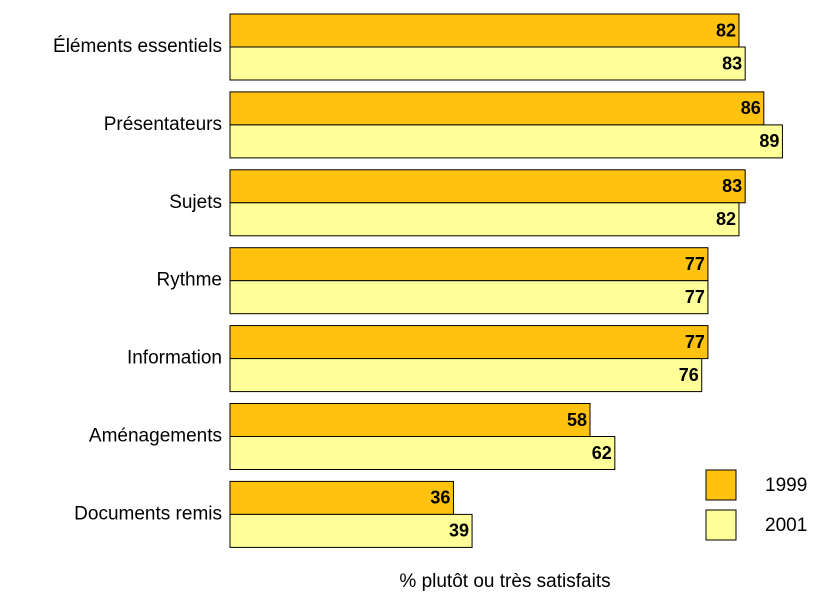 Image resolution: width=818 pixels, height=594 pixels. What do you see at coordinates (689, 375) in the screenshot?
I see `value-label: 76` at bounding box center [689, 375].